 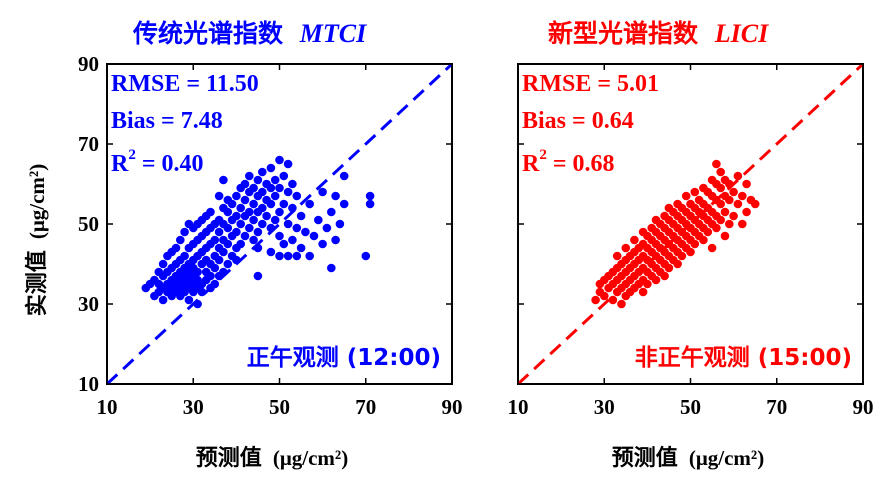 What do you see at coordinates (157, 162) in the screenshot?
I see `left-r2: R2 = 0.40` at bounding box center [157, 162].